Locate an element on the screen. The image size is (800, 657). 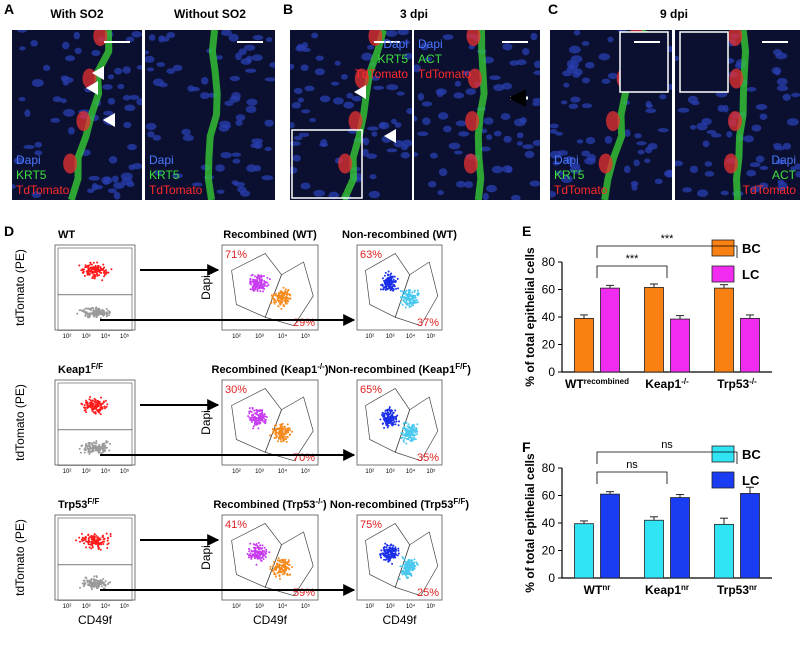
panel-letter: A is located at coordinates (9, 9).